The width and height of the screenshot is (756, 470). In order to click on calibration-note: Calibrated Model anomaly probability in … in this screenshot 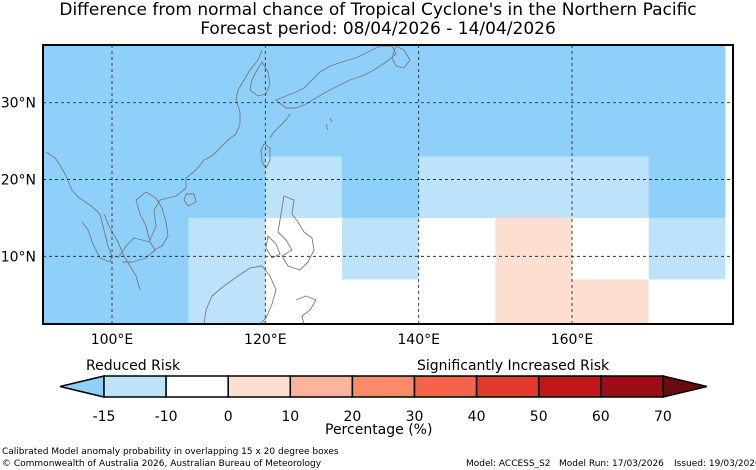, I will do `click(170, 452)`.